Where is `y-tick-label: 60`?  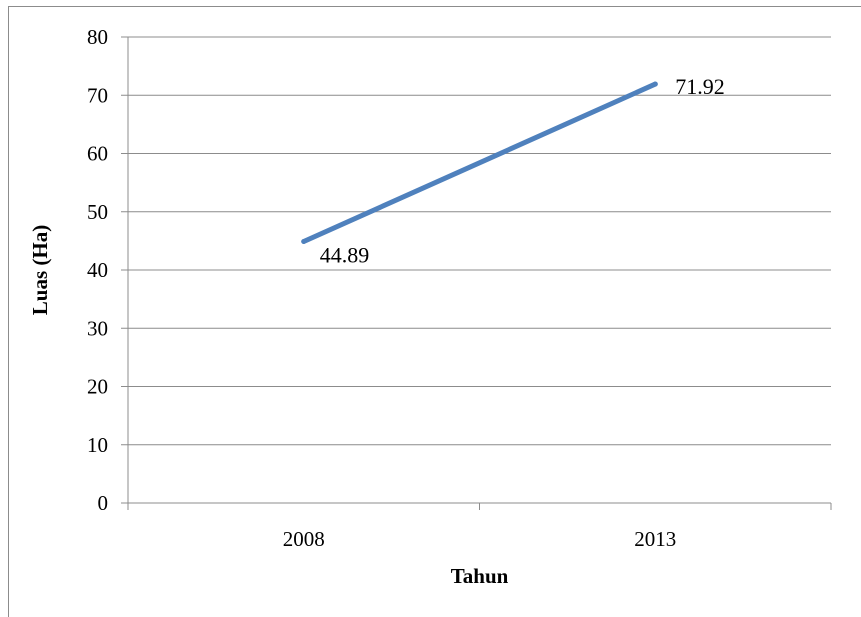
y-tick-label: 60 is located at coordinates (97, 154).